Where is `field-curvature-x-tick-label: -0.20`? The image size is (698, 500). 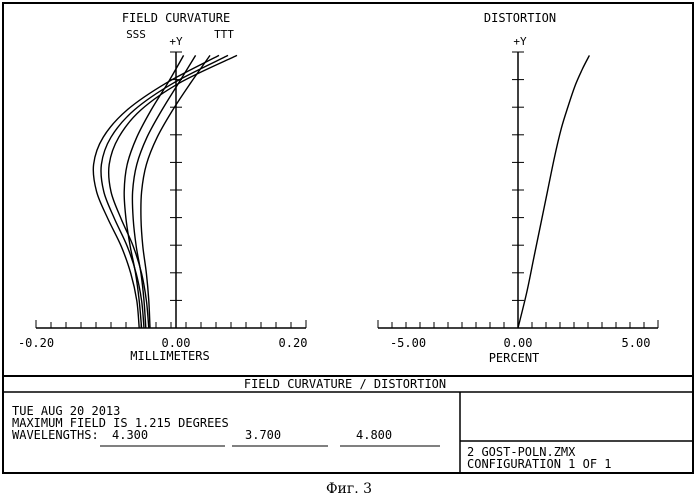 field-curvature-x-tick-label: -0.20 is located at coordinates (36, 343).